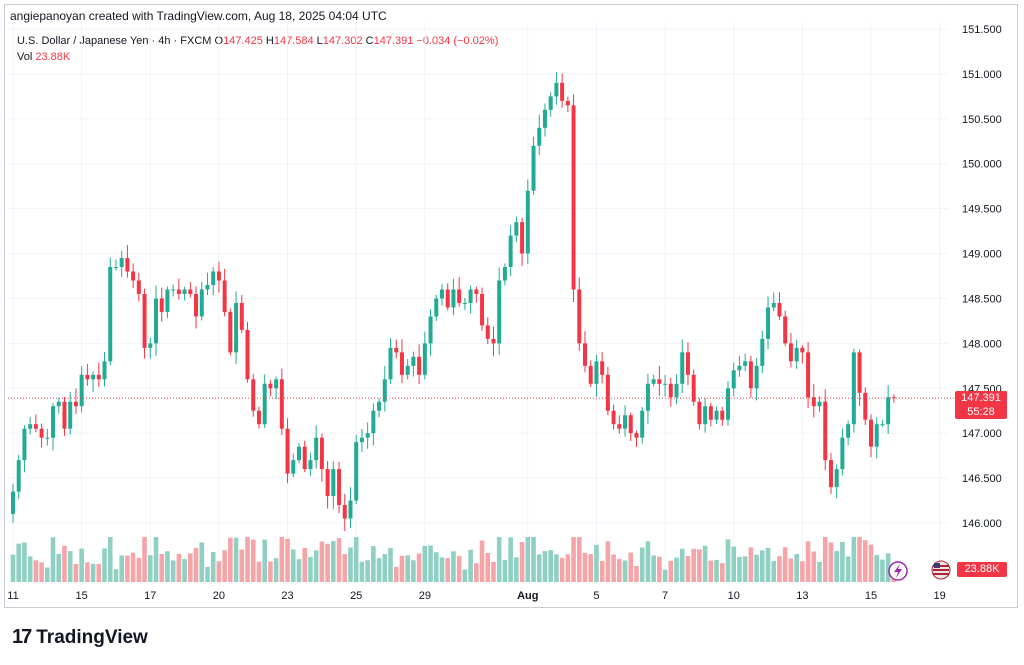 The height and width of the screenshot is (665, 1024). Describe the element at coordinates (982, 255) in the screenshot. I see `price-tick-label: 149.000` at that location.